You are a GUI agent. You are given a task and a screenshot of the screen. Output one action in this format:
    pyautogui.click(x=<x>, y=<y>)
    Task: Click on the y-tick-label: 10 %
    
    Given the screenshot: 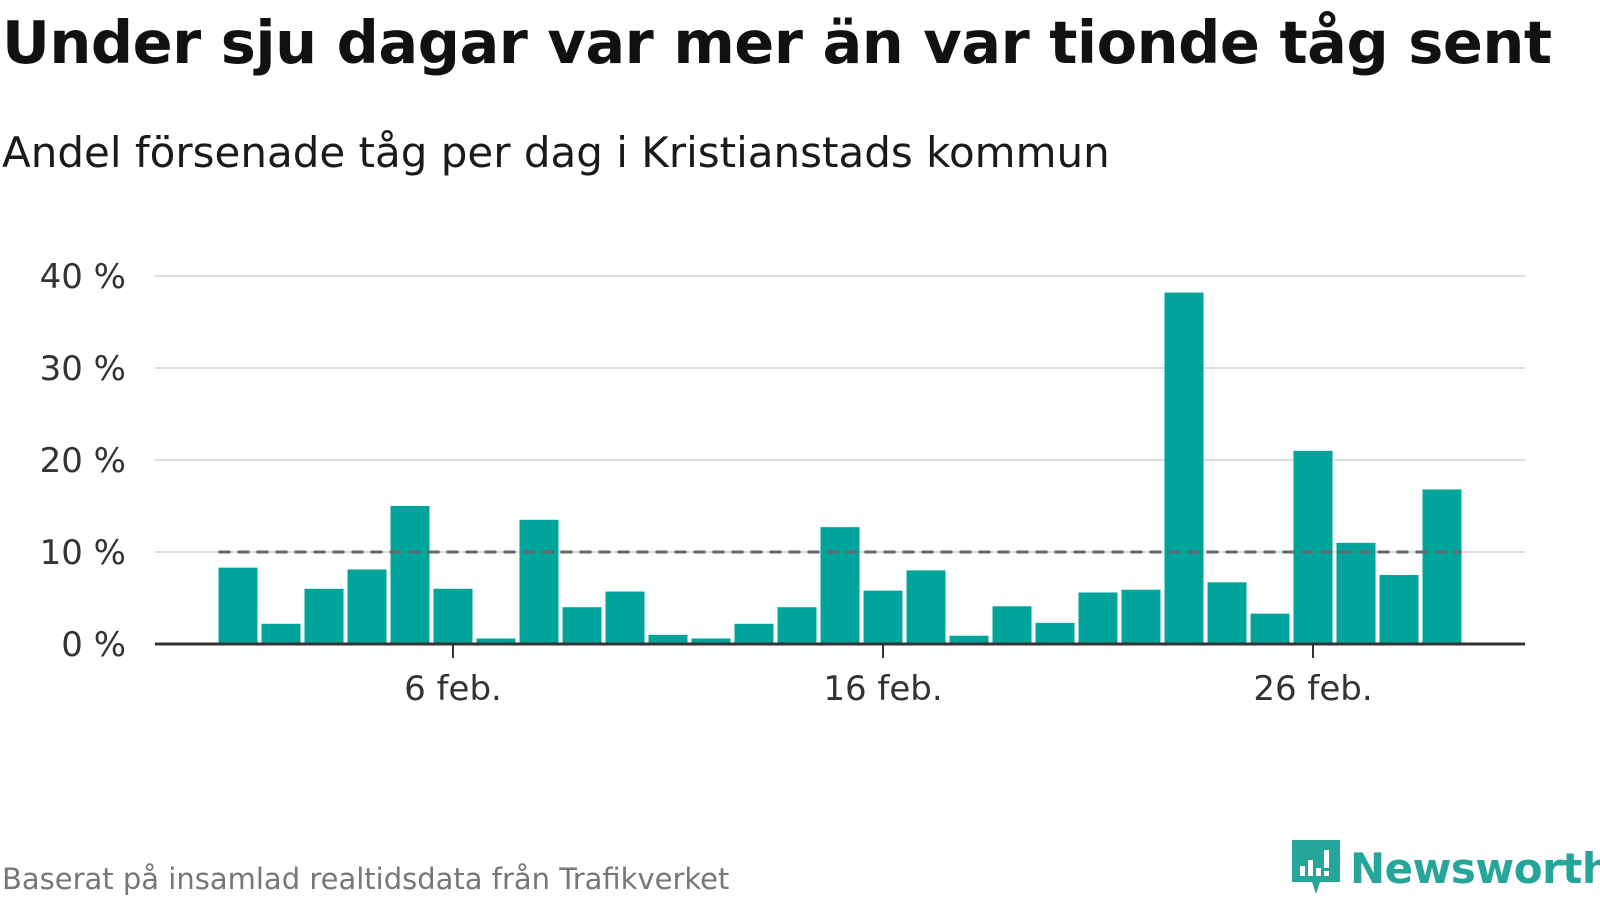 What is the action you would take?
    pyautogui.click(x=83, y=553)
    